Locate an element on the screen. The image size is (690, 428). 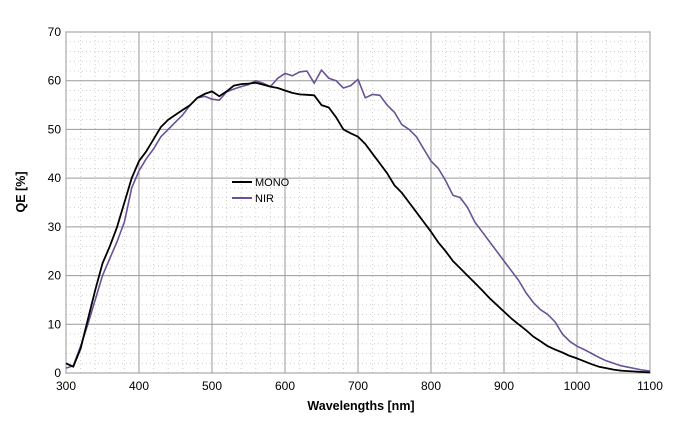
y-tick-label: 20 is located at coordinates (55, 276).